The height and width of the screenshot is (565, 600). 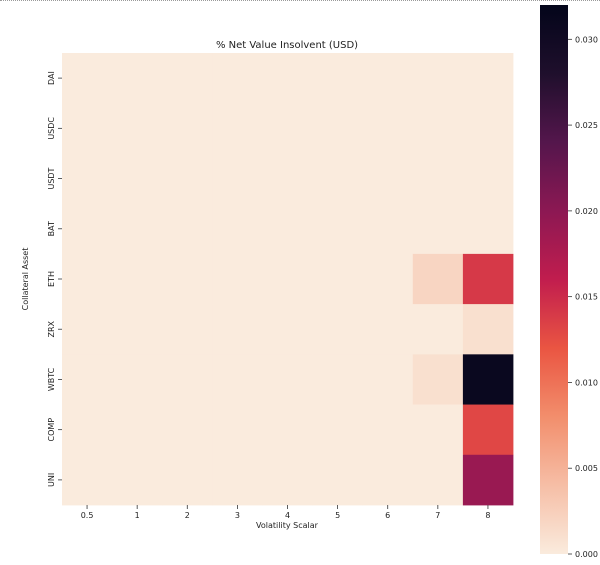 I want to click on y-axis-label: Collateral Asset, so click(x=25, y=279).